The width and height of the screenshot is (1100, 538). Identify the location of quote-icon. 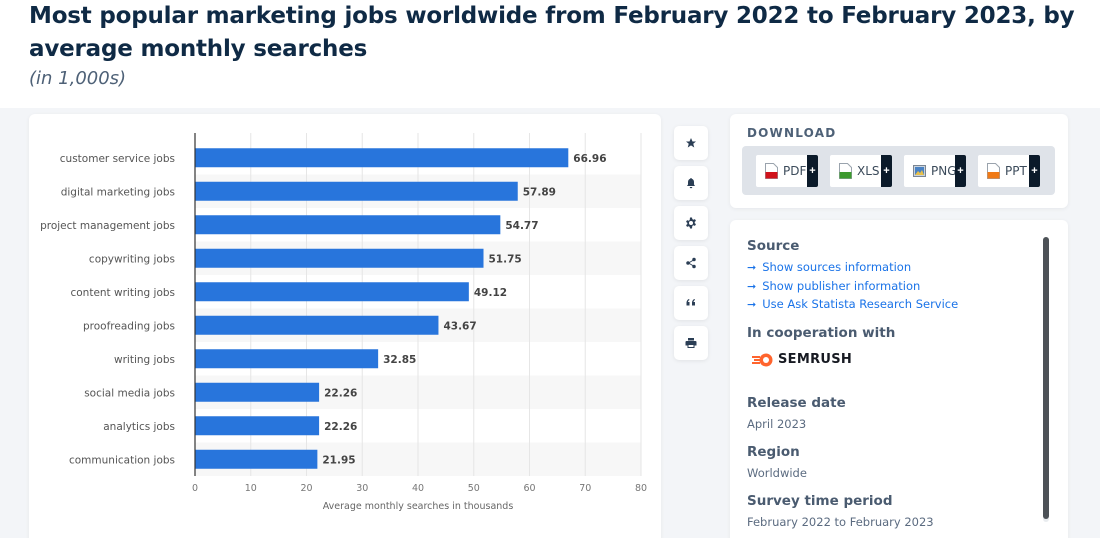
(690, 302).